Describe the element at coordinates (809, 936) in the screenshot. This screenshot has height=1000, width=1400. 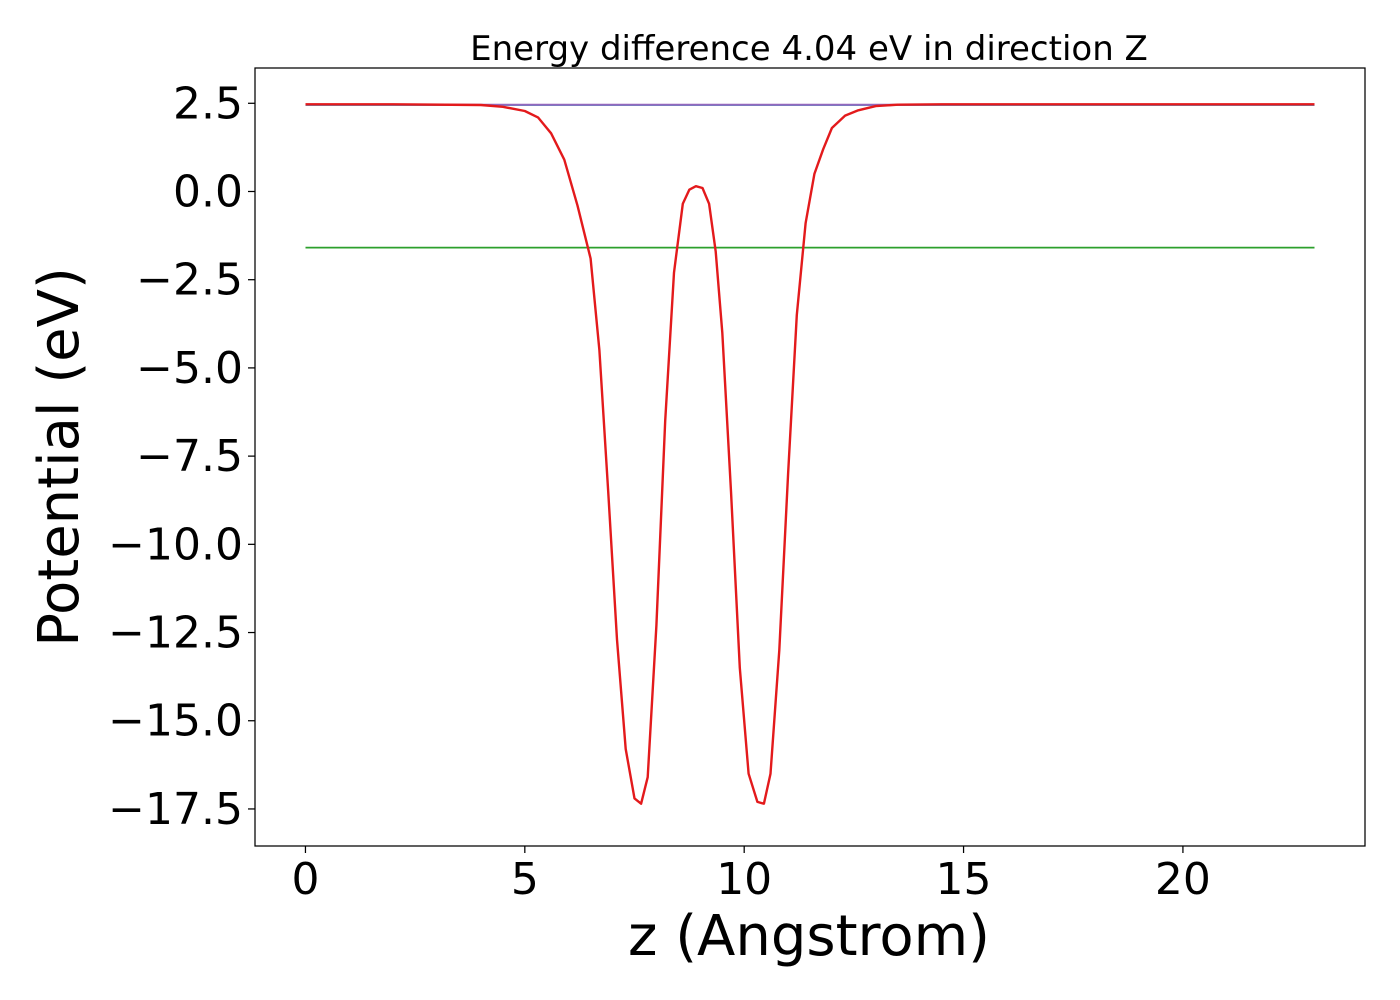
I see `x-axis-label: z (Angstrom)` at that location.